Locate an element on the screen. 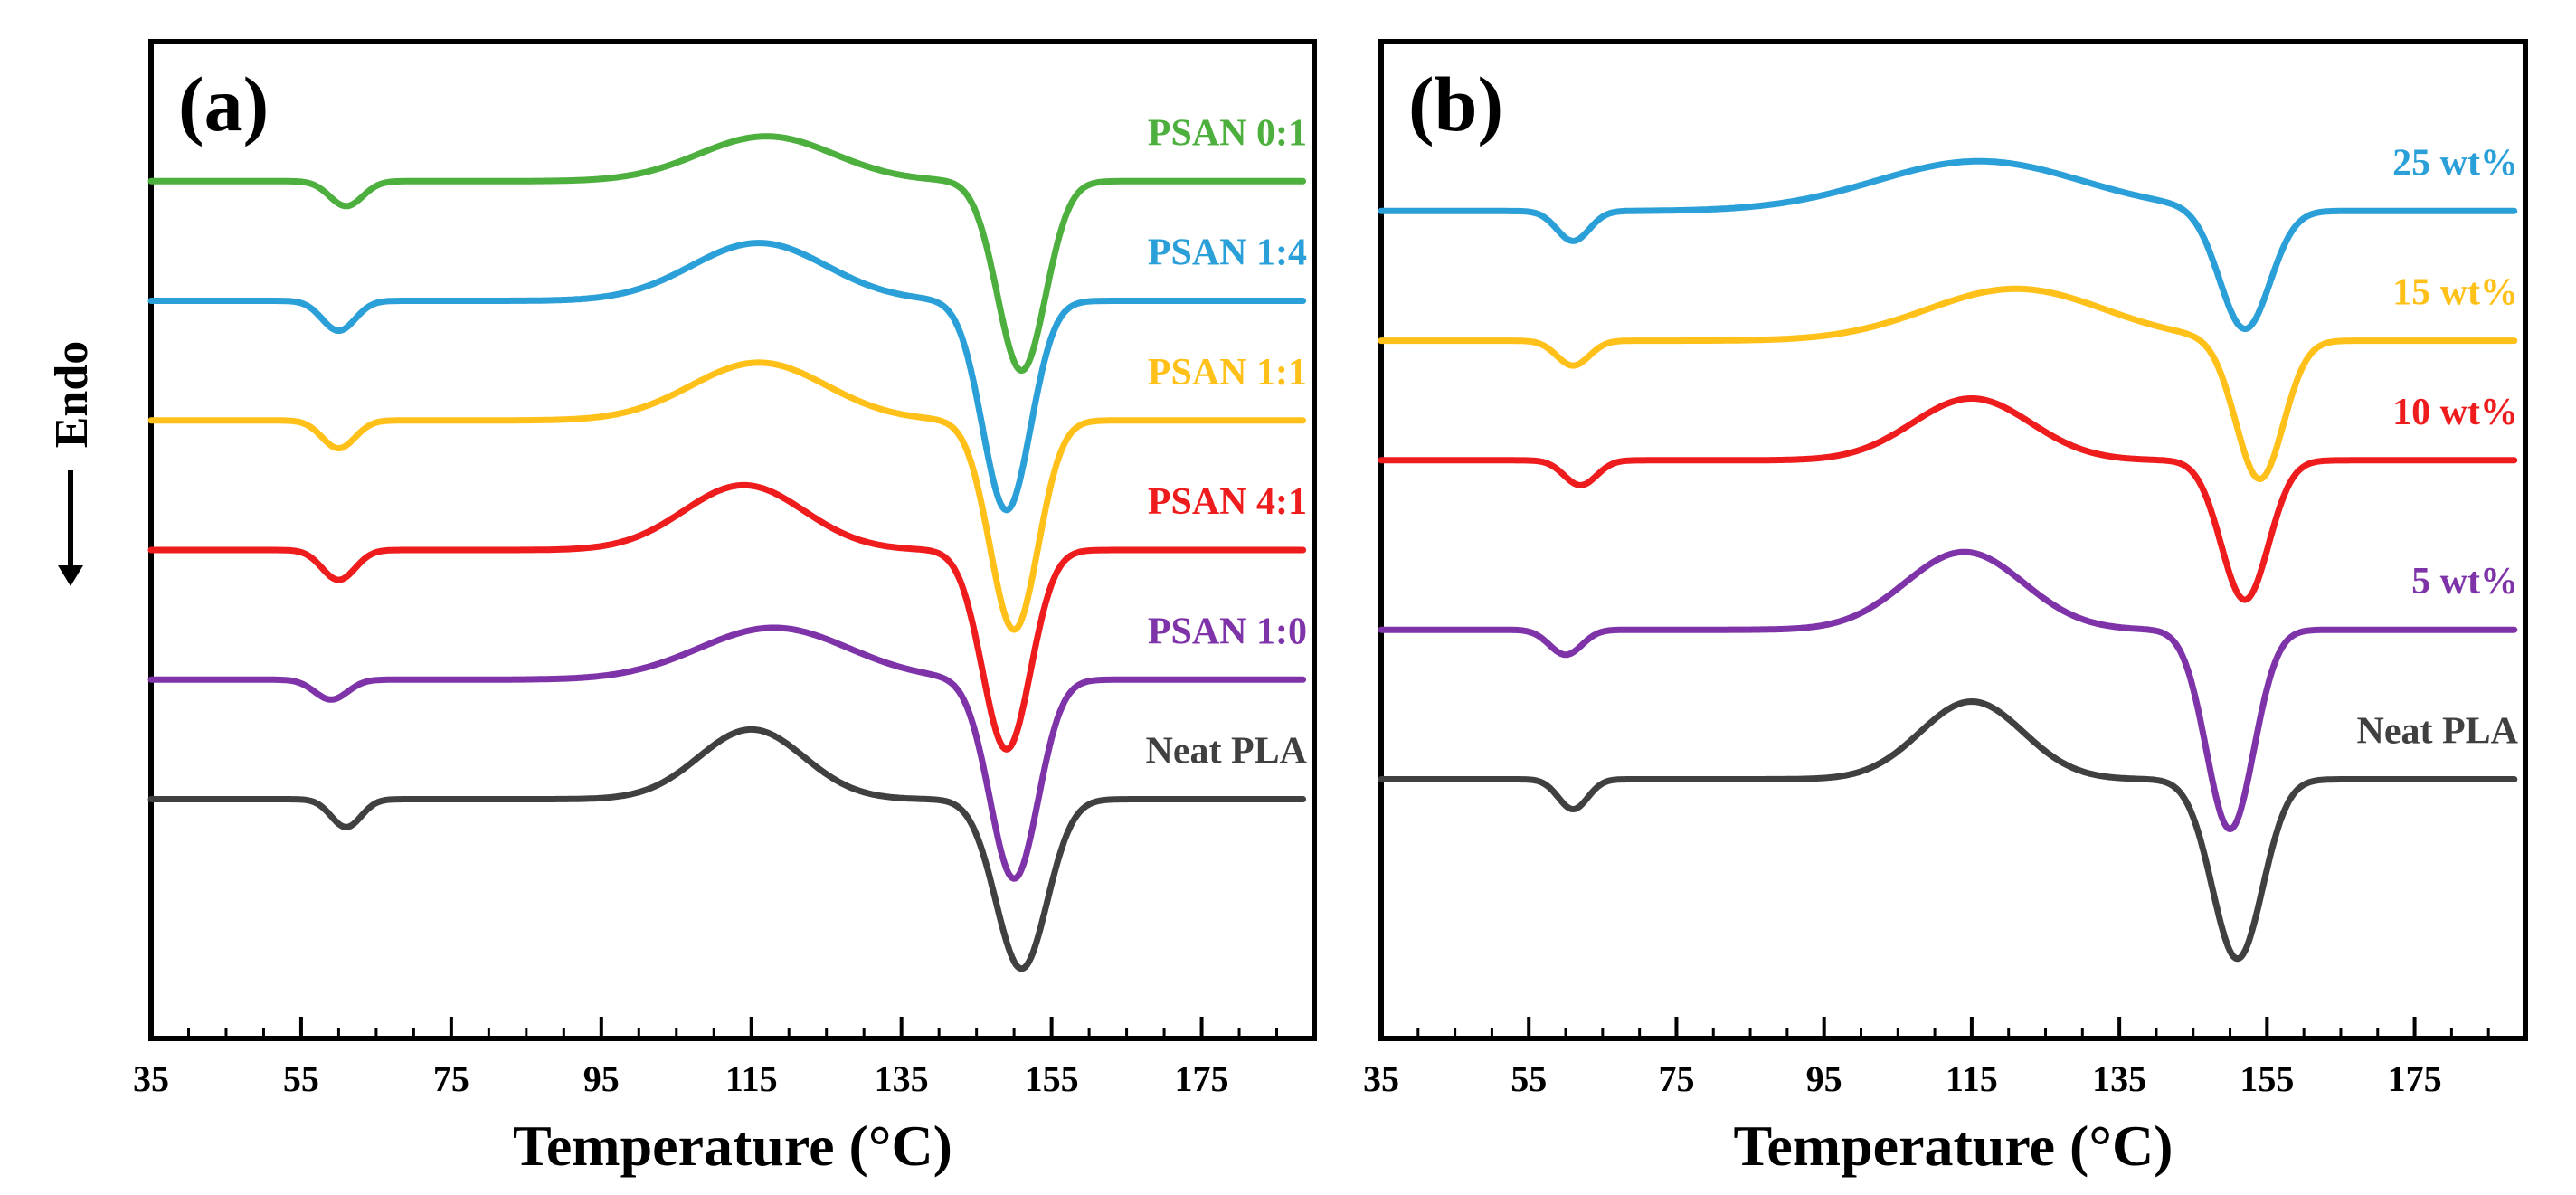  endo-arrow-head is located at coordinates (70, 575).